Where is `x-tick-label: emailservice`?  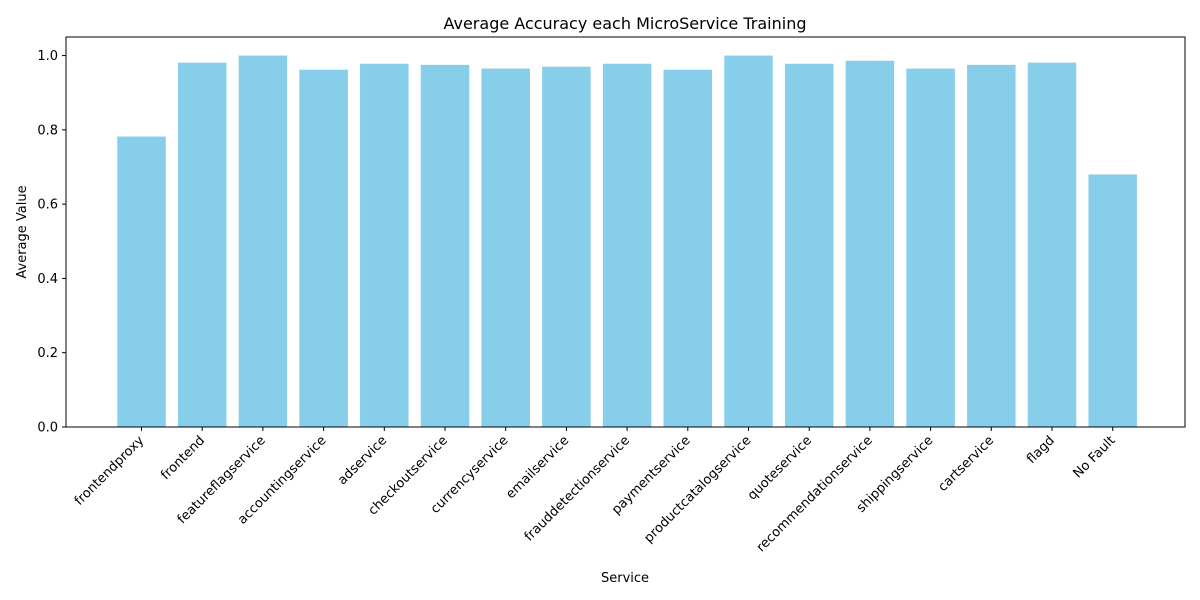
x-tick-label: emailservice is located at coordinates (537, 467).